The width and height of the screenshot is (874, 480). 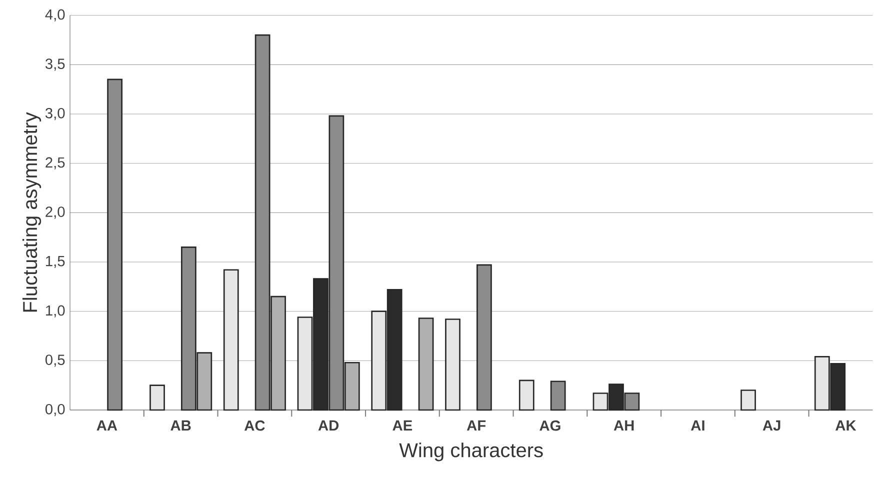 What do you see at coordinates (180, 425) in the screenshot?
I see `x-tick-label: AB` at bounding box center [180, 425].